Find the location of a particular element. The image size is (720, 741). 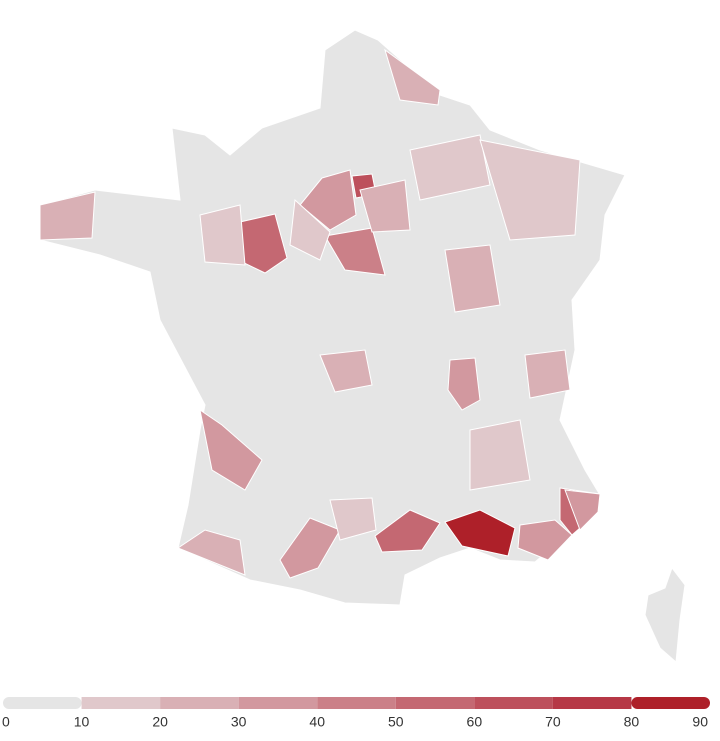

legend-tick-label: 90 is located at coordinates (700, 722).